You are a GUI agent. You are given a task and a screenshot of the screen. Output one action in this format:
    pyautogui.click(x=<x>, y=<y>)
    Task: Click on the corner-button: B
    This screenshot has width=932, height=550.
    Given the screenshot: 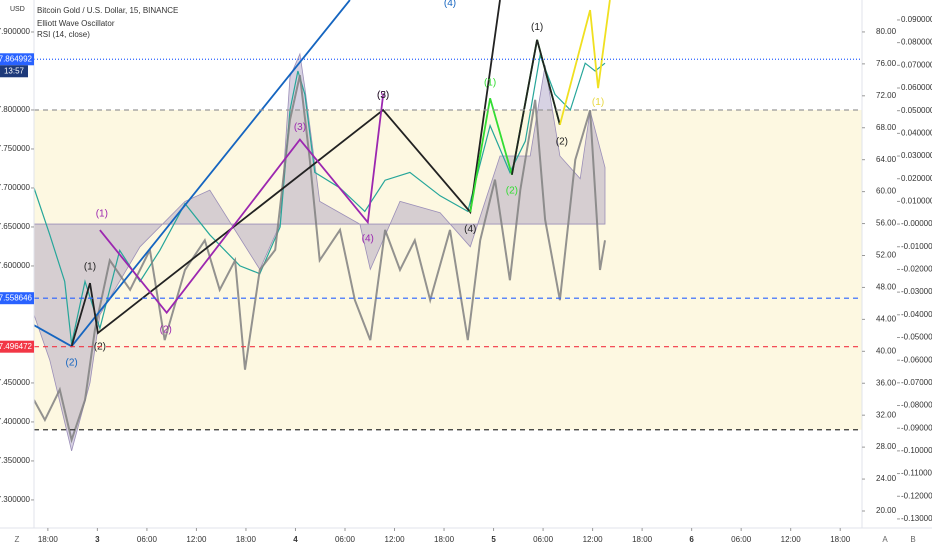 What is the action you would take?
    pyautogui.click(x=912, y=539)
    